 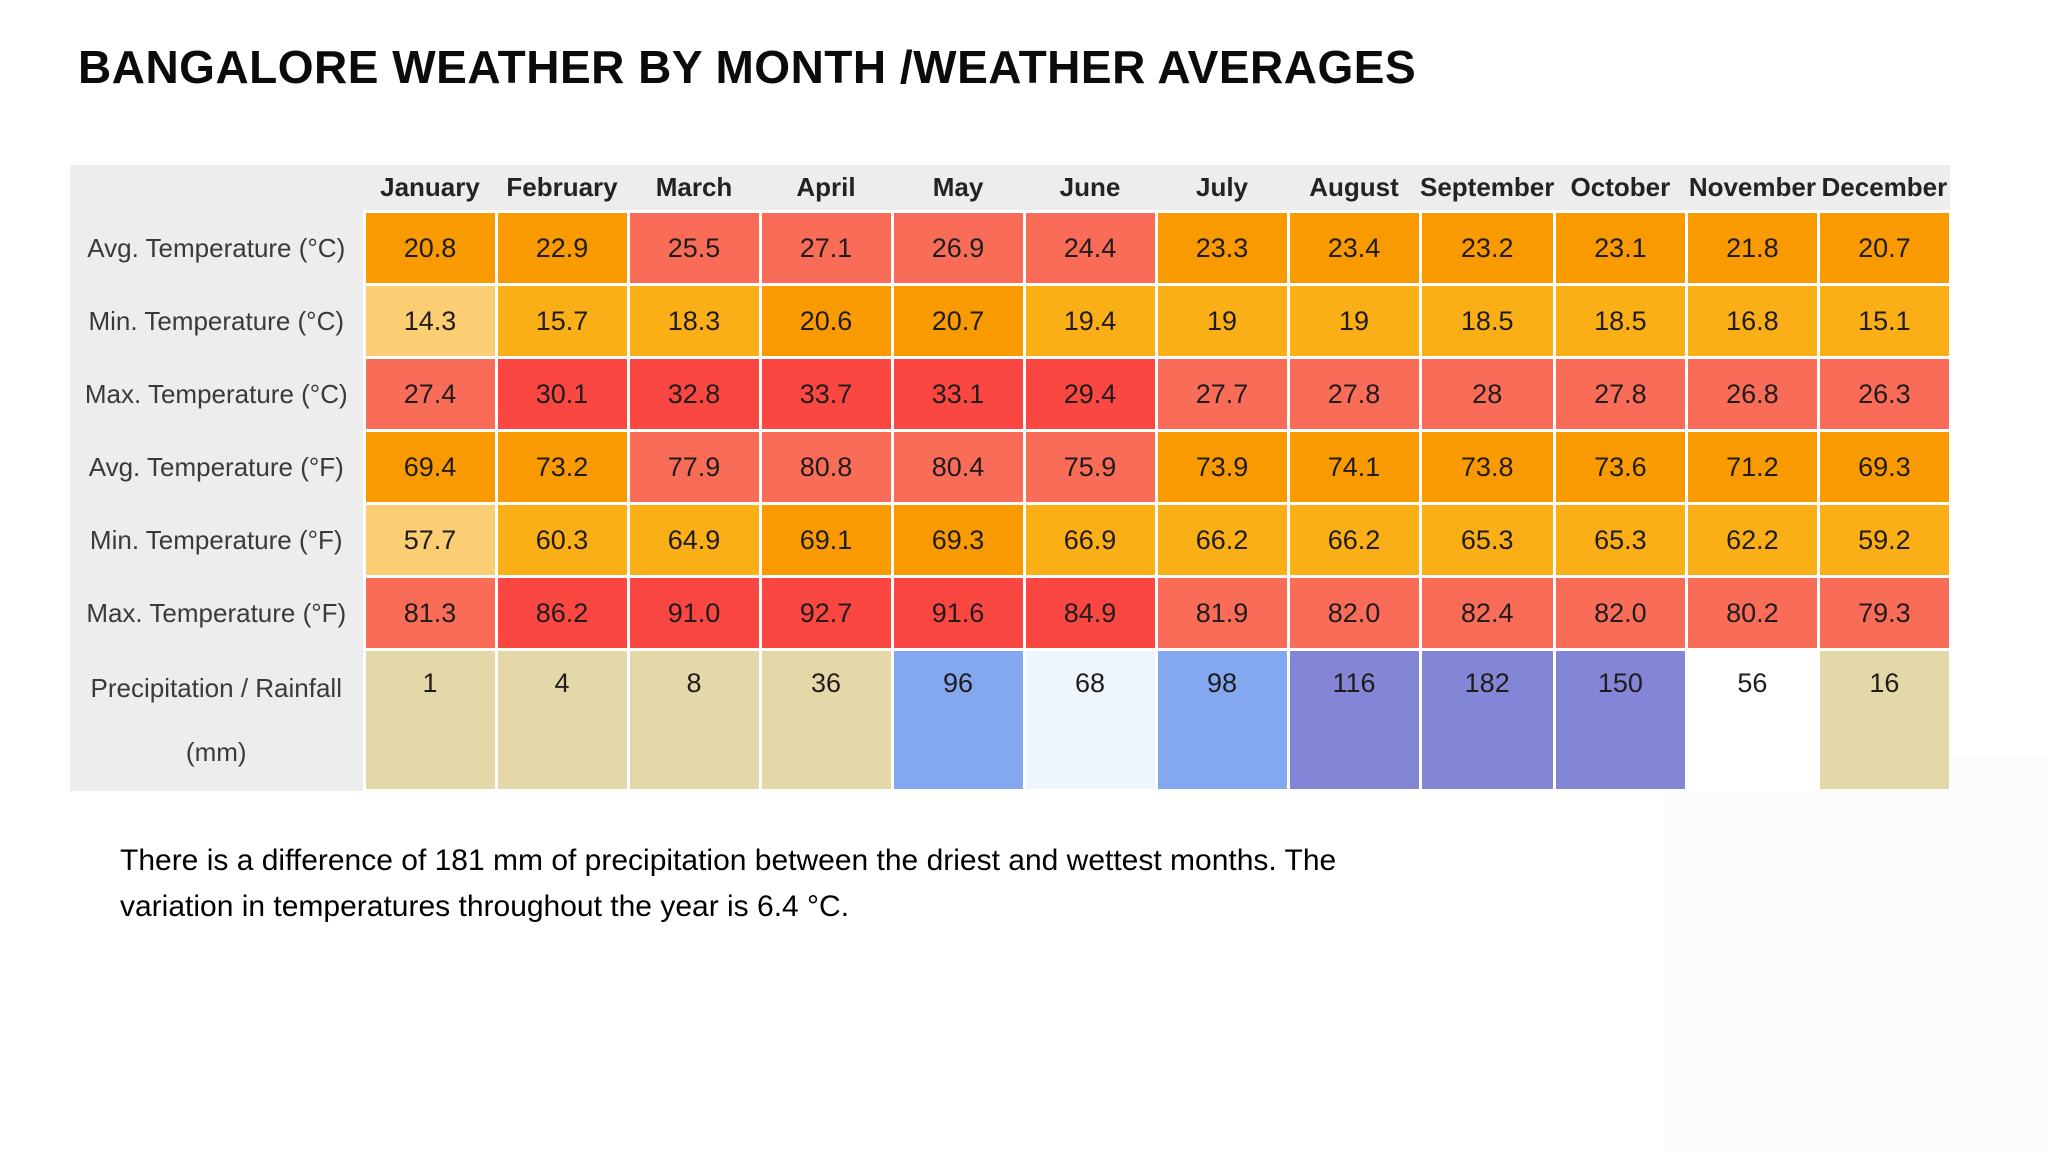 What do you see at coordinates (430, 540) in the screenshot?
I see `table-cell: 57.7` at bounding box center [430, 540].